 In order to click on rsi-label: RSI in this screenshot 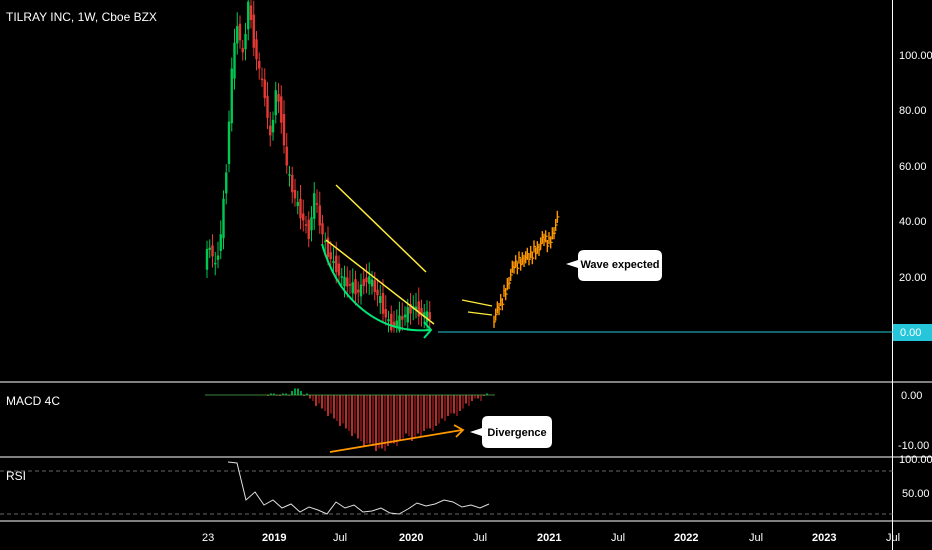, I will do `click(16, 476)`.